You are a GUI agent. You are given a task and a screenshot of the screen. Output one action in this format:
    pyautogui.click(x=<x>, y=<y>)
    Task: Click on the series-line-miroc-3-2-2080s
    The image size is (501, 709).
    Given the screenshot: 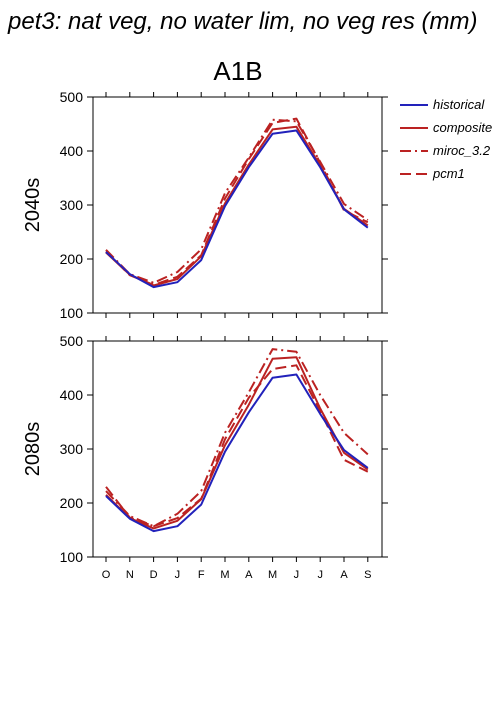 What is the action you would take?
    pyautogui.click(x=237, y=438)
    